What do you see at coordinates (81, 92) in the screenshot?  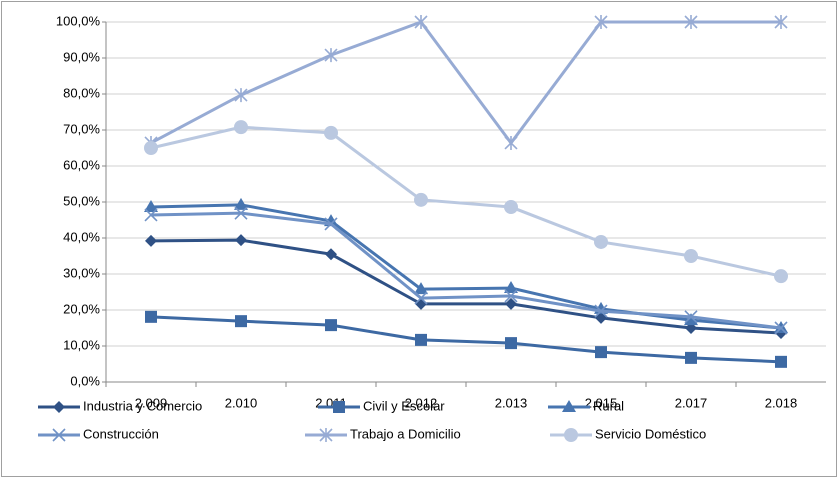 I see `y-tick-label: 80,0%` at bounding box center [81, 92].